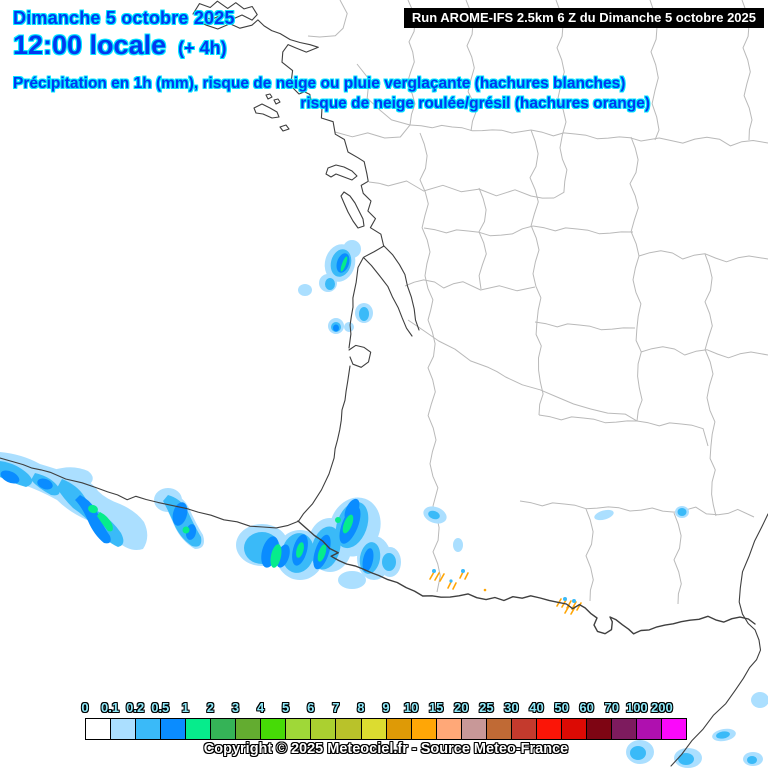 Image resolution: width=768 pixels, height=768 pixels. What do you see at coordinates (110, 707) in the screenshot?
I see `legend-tick-label: 0.1` at bounding box center [110, 707].